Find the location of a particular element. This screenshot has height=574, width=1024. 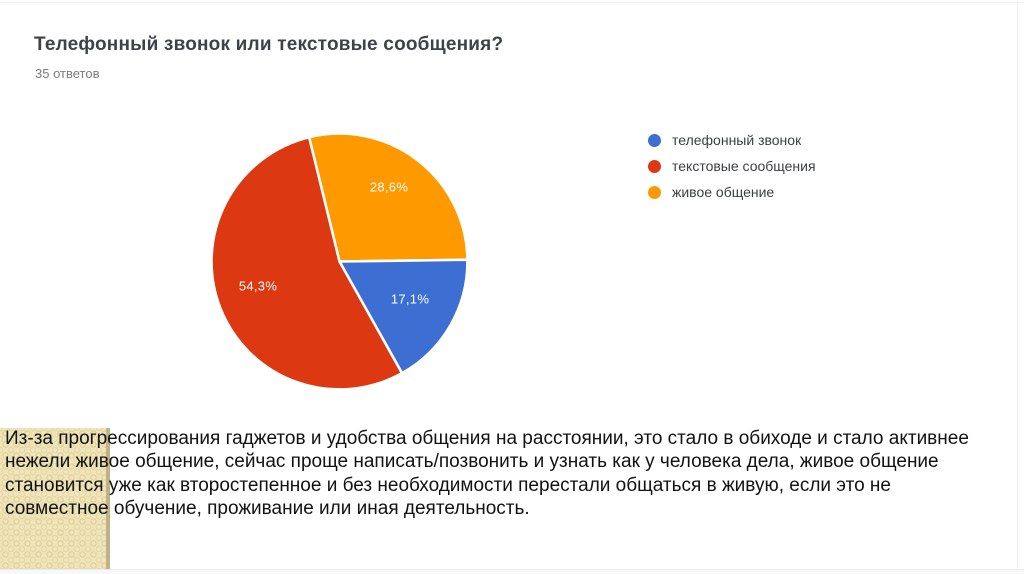

pie-slice-live-communication is located at coordinates (388, 197).